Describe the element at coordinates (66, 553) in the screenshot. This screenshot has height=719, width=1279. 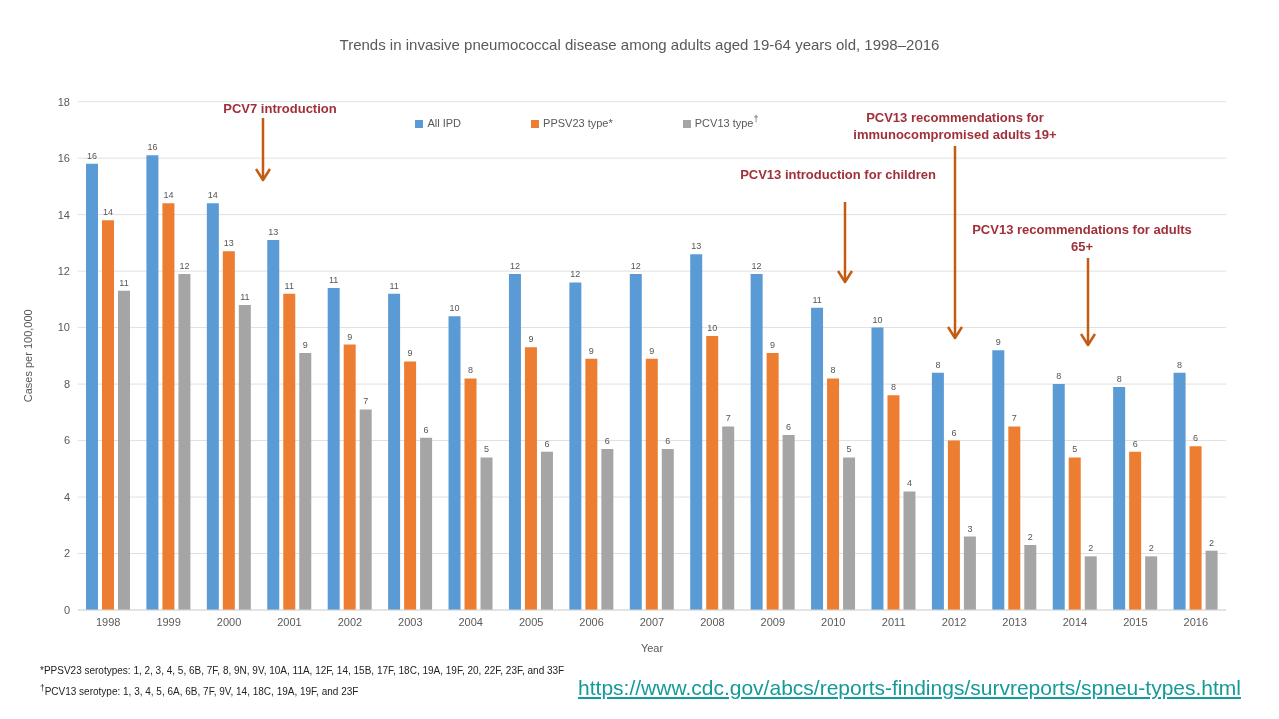
I see `y-tick-label: 2` at that location.